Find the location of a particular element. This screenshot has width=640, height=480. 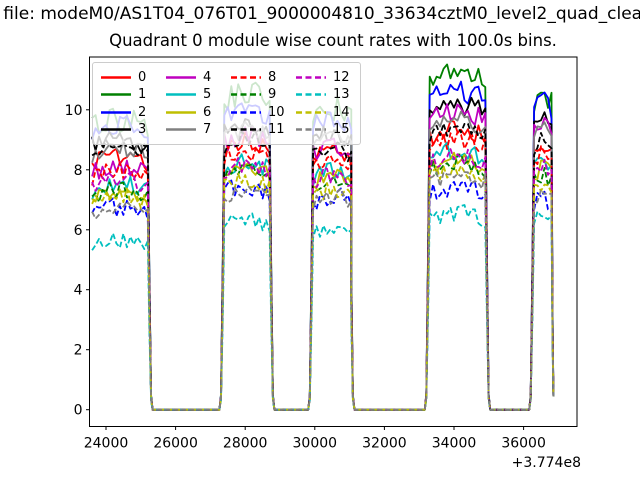

legend-column: 8 9 10 11 is located at coordinates (259, 103).